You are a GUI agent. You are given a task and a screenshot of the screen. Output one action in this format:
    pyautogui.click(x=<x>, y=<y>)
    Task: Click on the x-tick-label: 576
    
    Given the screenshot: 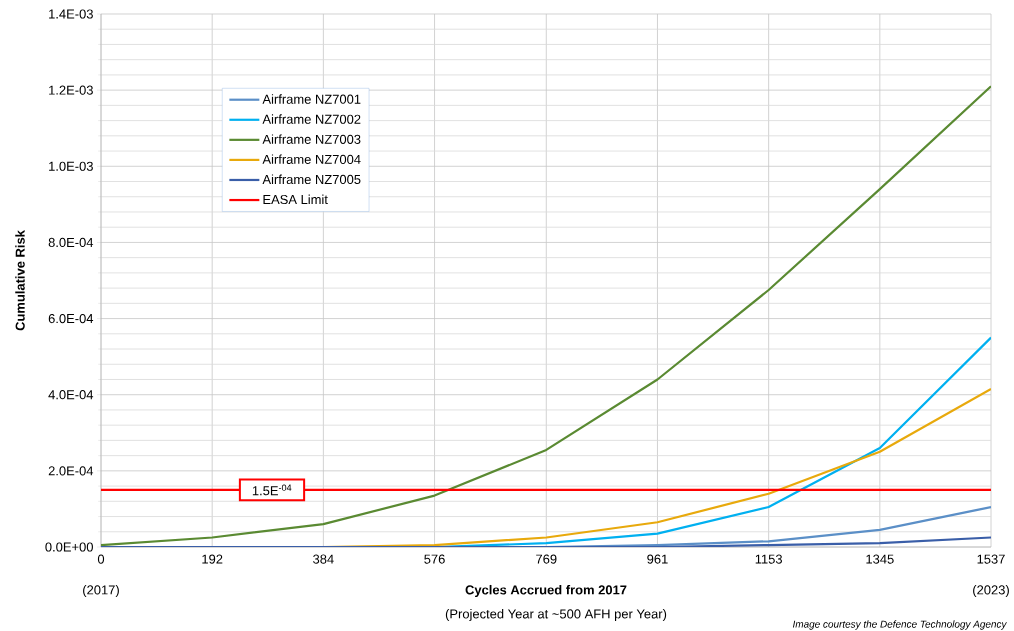 What is the action you would take?
    pyautogui.click(x=434, y=559)
    